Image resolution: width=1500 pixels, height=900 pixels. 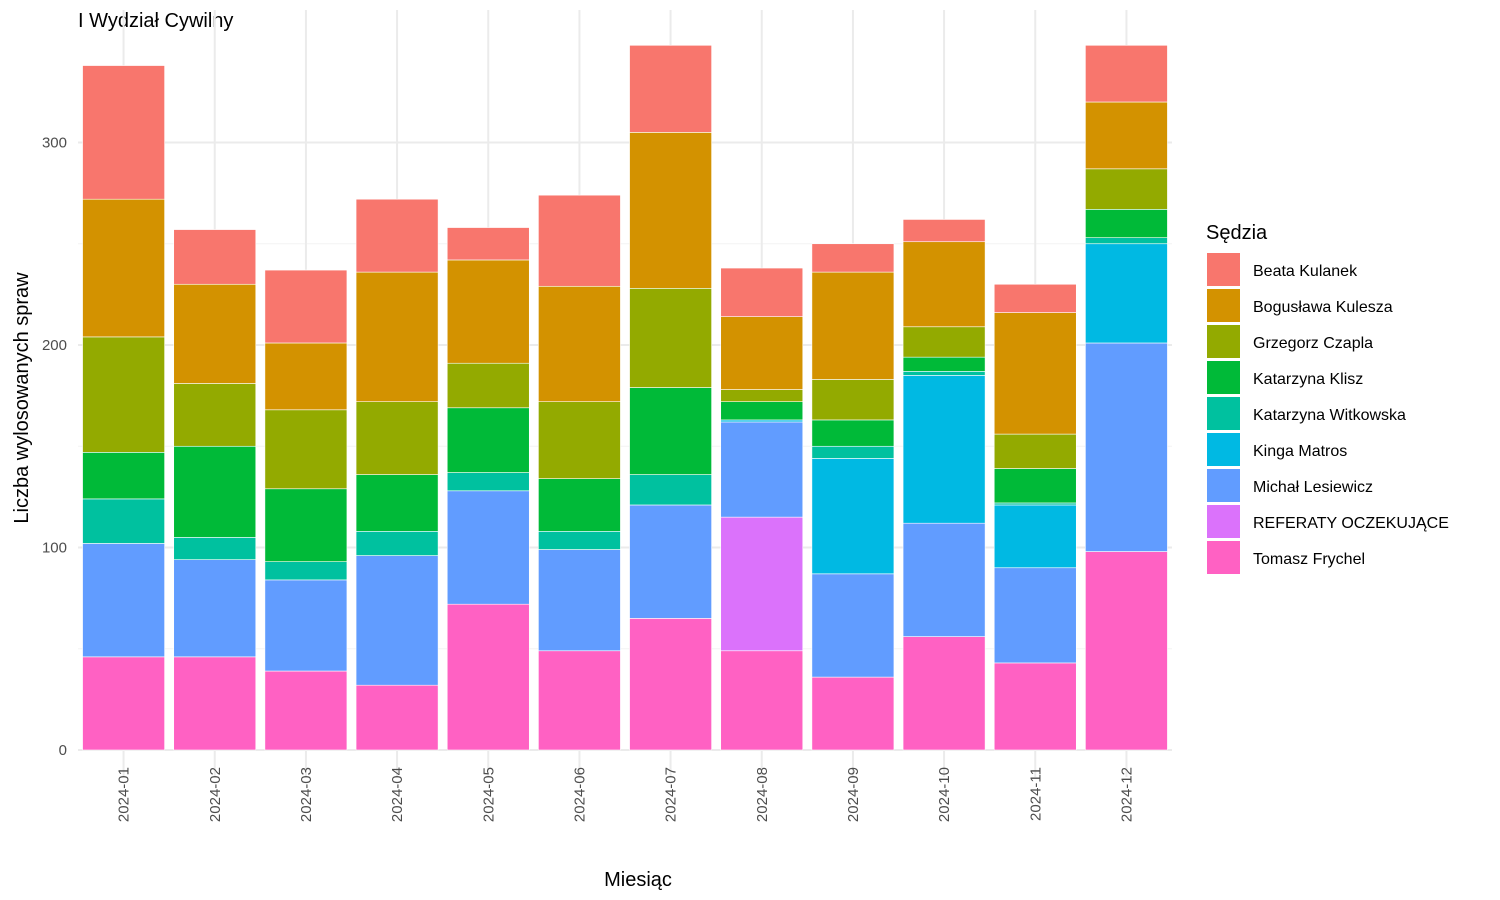 What do you see at coordinates (638, 880) in the screenshot?
I see `x-axis-title: Miesiąc` at bounding box center [638, 880].